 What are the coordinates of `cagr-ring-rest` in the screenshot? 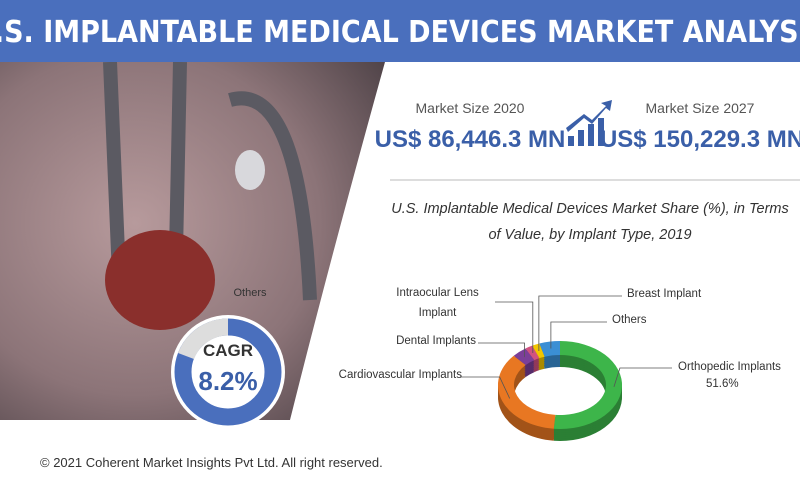 It's located at (203, 339).